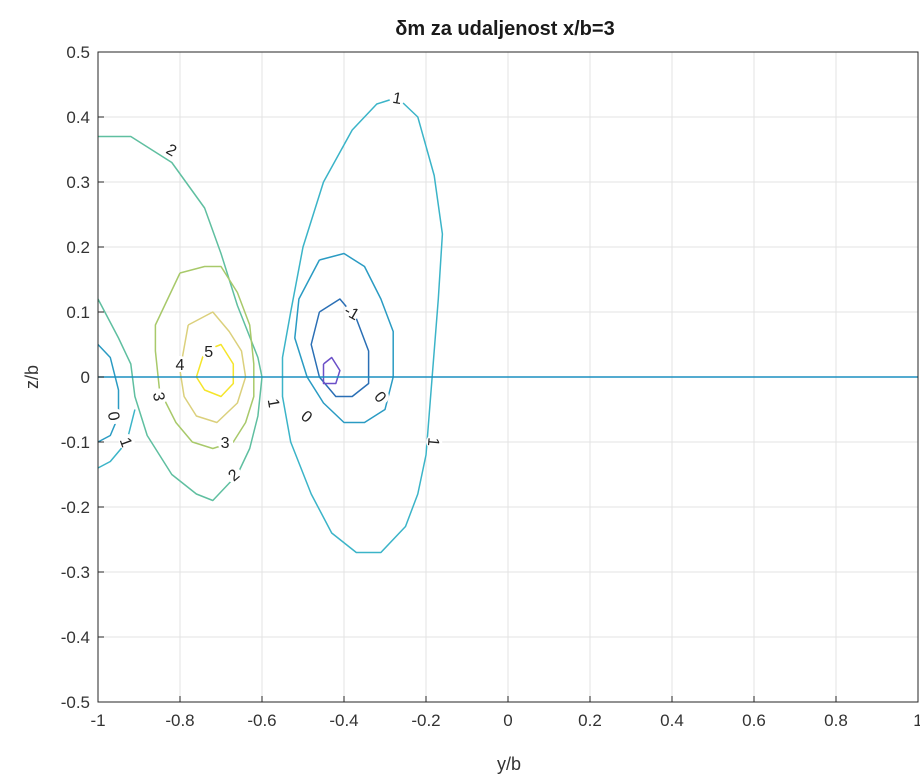 This screenshot has height=780, width=920. I want to click on contour-label: 0, so click(113, 416).